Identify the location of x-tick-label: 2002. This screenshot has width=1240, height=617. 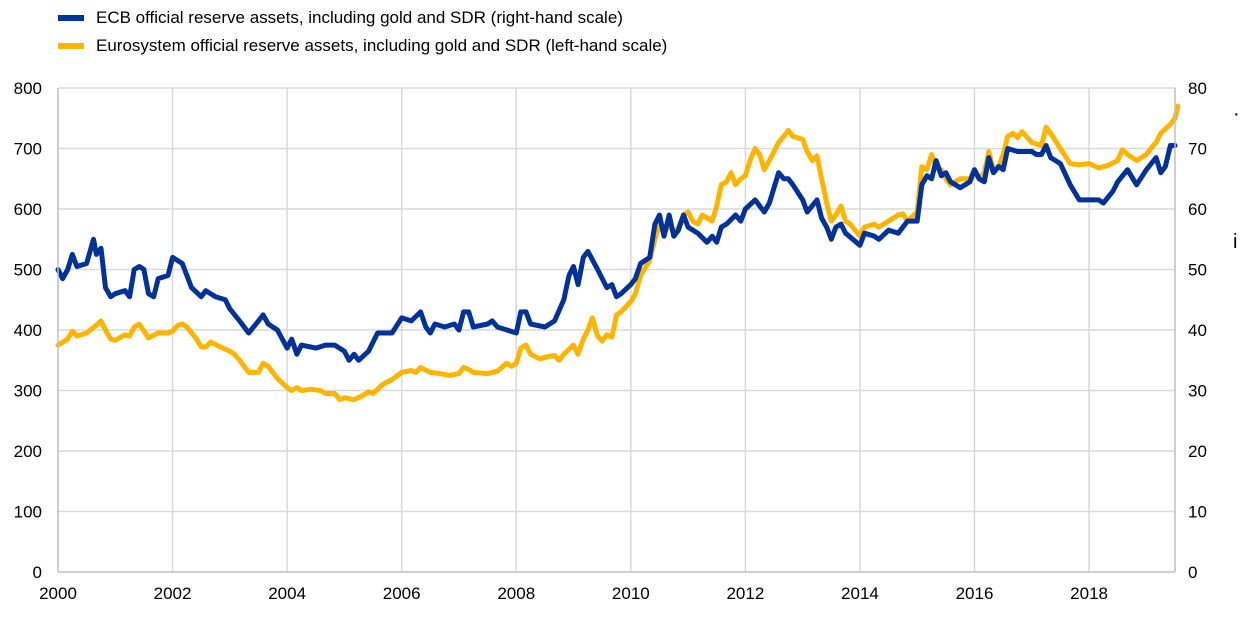
(173, 593).